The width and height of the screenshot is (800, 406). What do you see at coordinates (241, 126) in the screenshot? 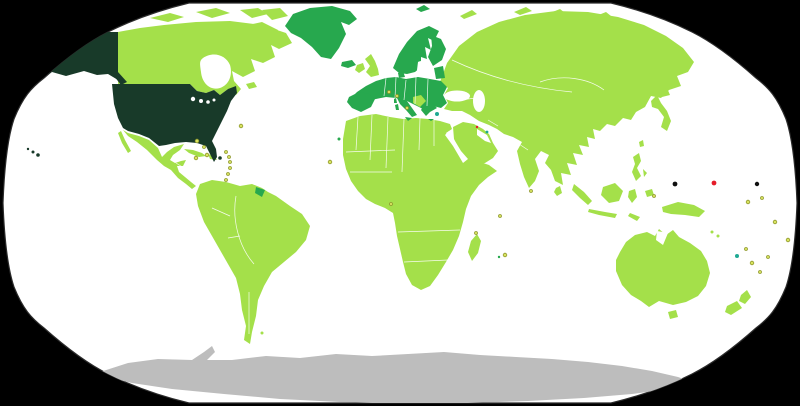
I see `territory-dot-bermuda` at bounding box center [241, 126].